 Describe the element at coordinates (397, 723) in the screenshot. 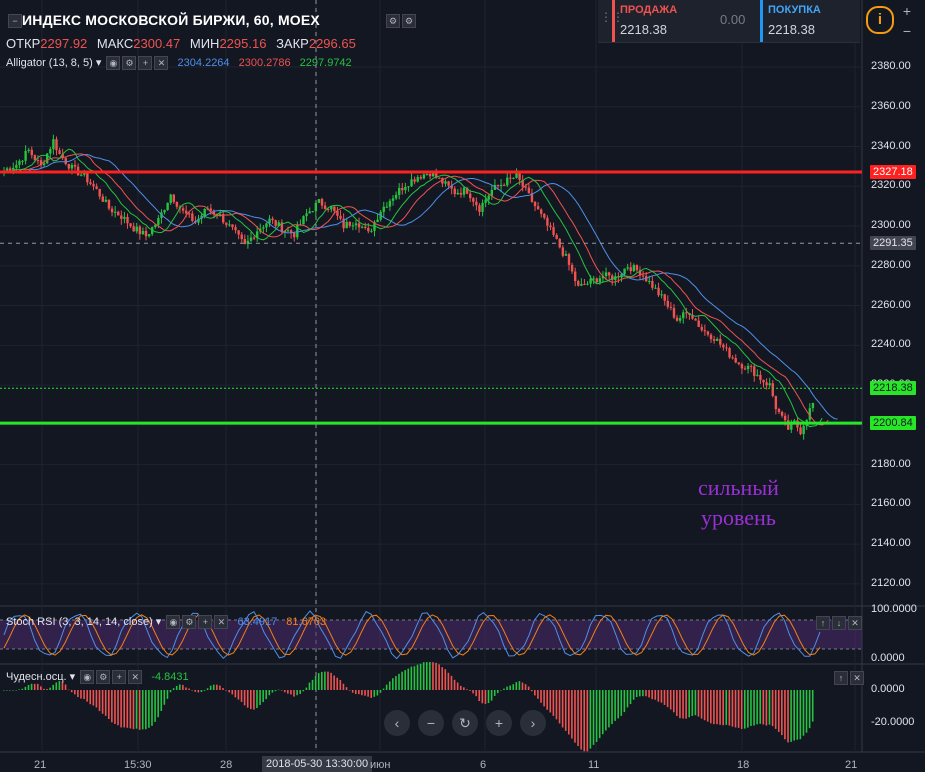

I see `scroll-left-button: ‹` at that location.